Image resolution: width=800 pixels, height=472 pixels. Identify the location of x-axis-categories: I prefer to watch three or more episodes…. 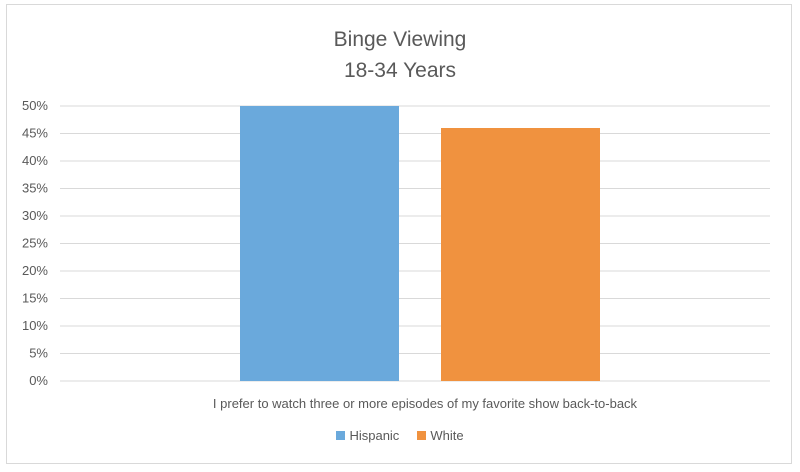
(425, 403).